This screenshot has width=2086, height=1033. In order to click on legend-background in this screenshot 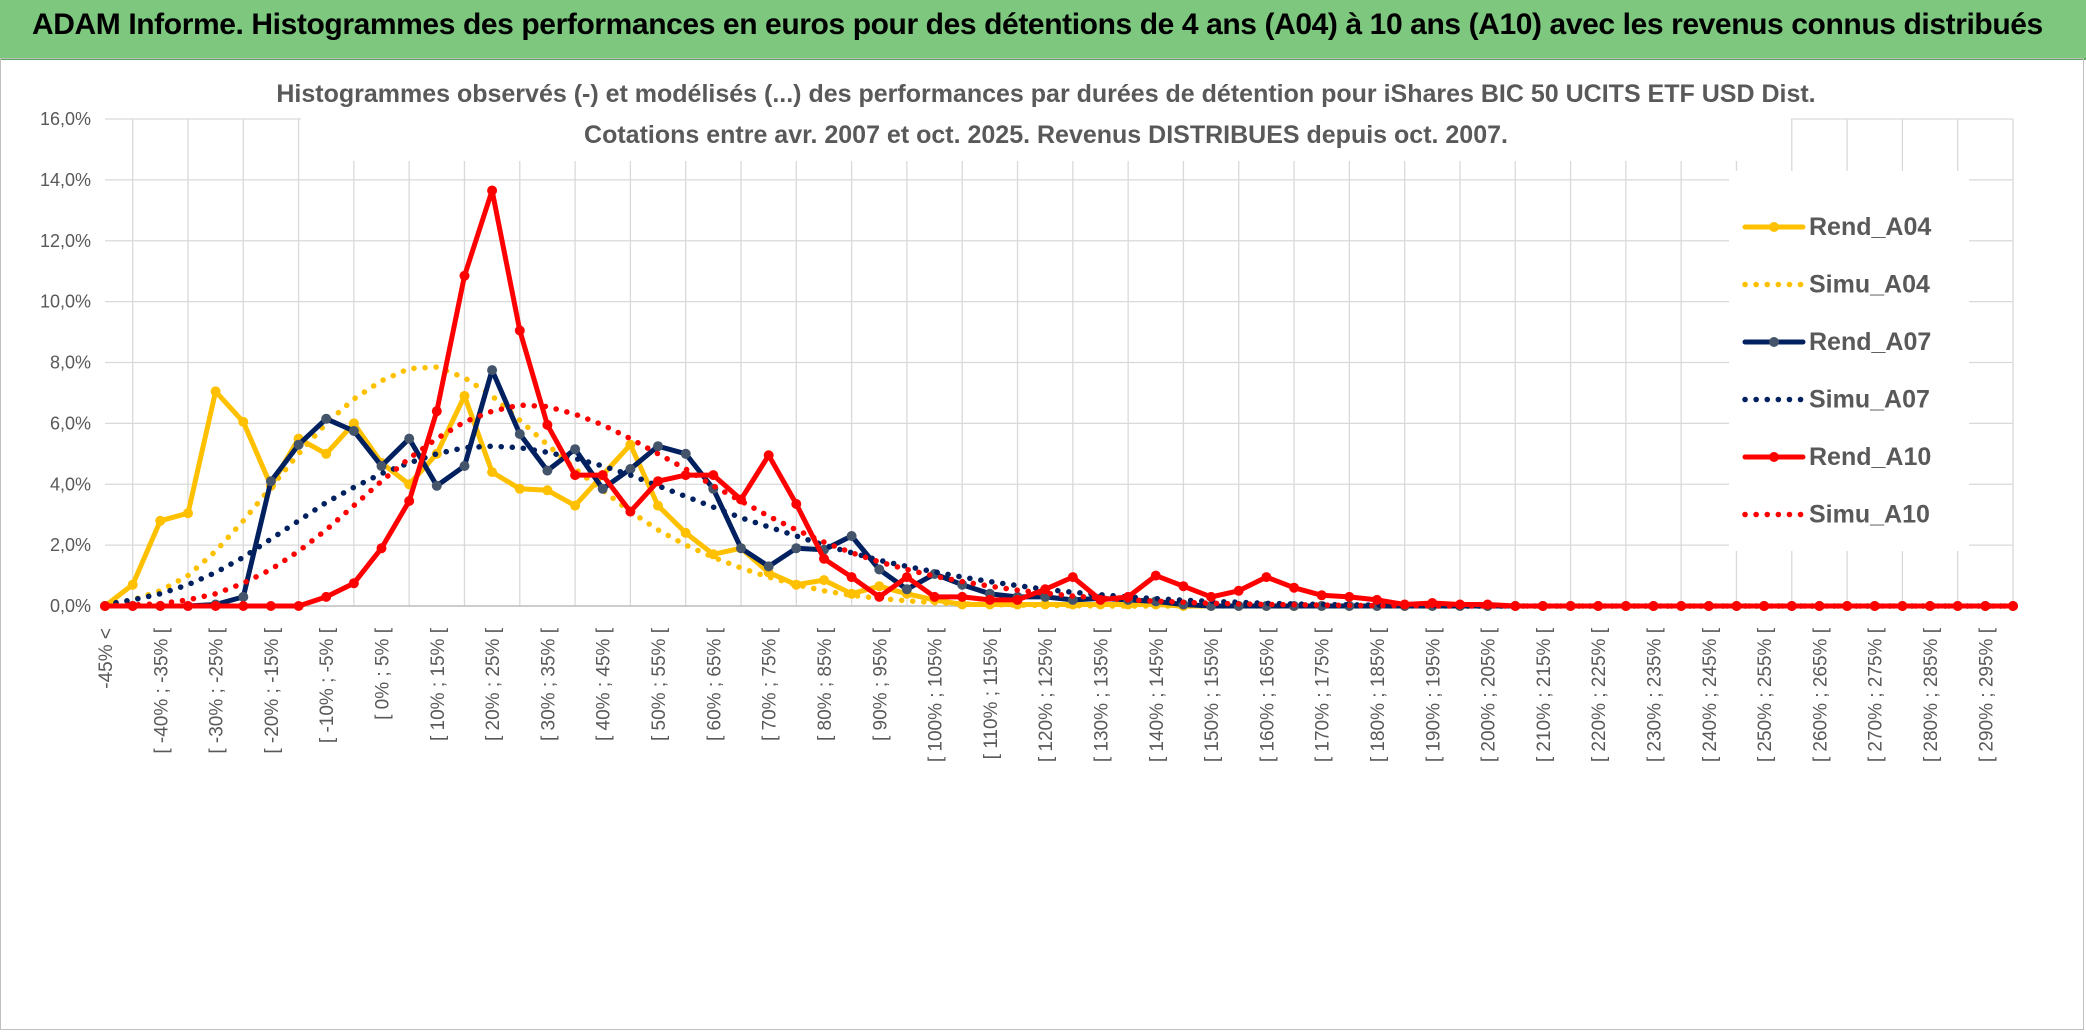, I will do `click(1849, 361)`.